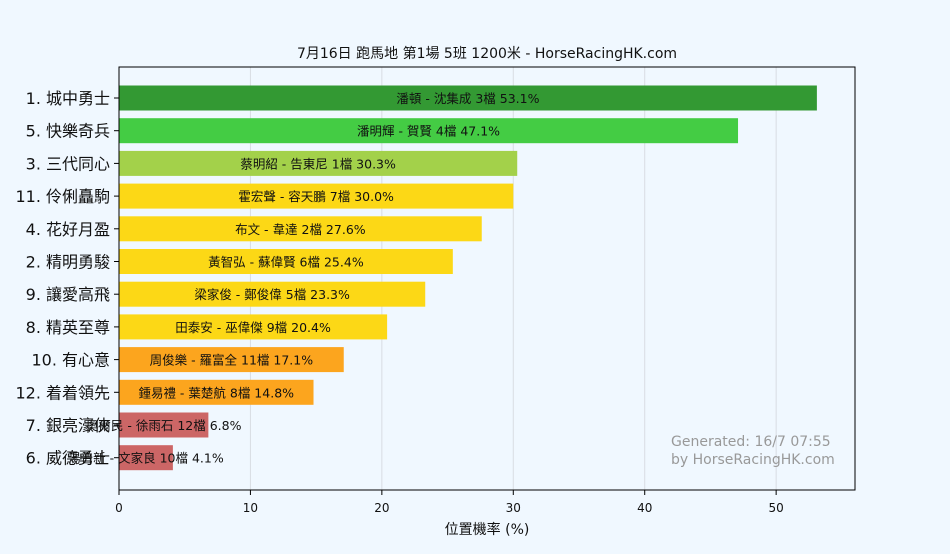 This screenshot has height=554, width=950. I want to click on bar-data-label: 潘明輝 - 賀賢 4檔 47.1%, so click(428, 131).